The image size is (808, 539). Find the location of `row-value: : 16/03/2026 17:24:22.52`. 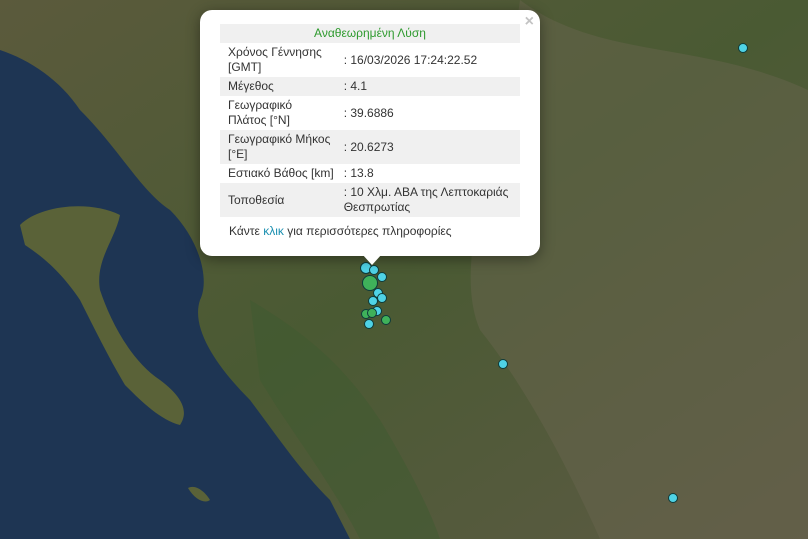

row-value: : 16/03/2026 17:24:22.52 is located at coordinates (410, 59).